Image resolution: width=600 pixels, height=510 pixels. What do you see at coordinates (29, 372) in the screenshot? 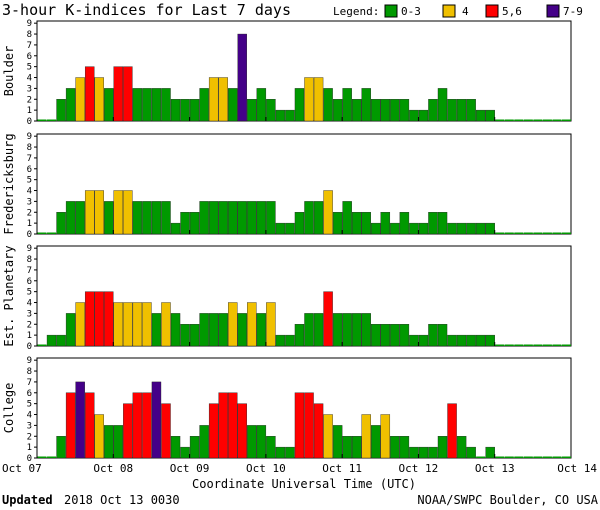
I see `y-tick-label: 8` at bounding box center [29, 372].